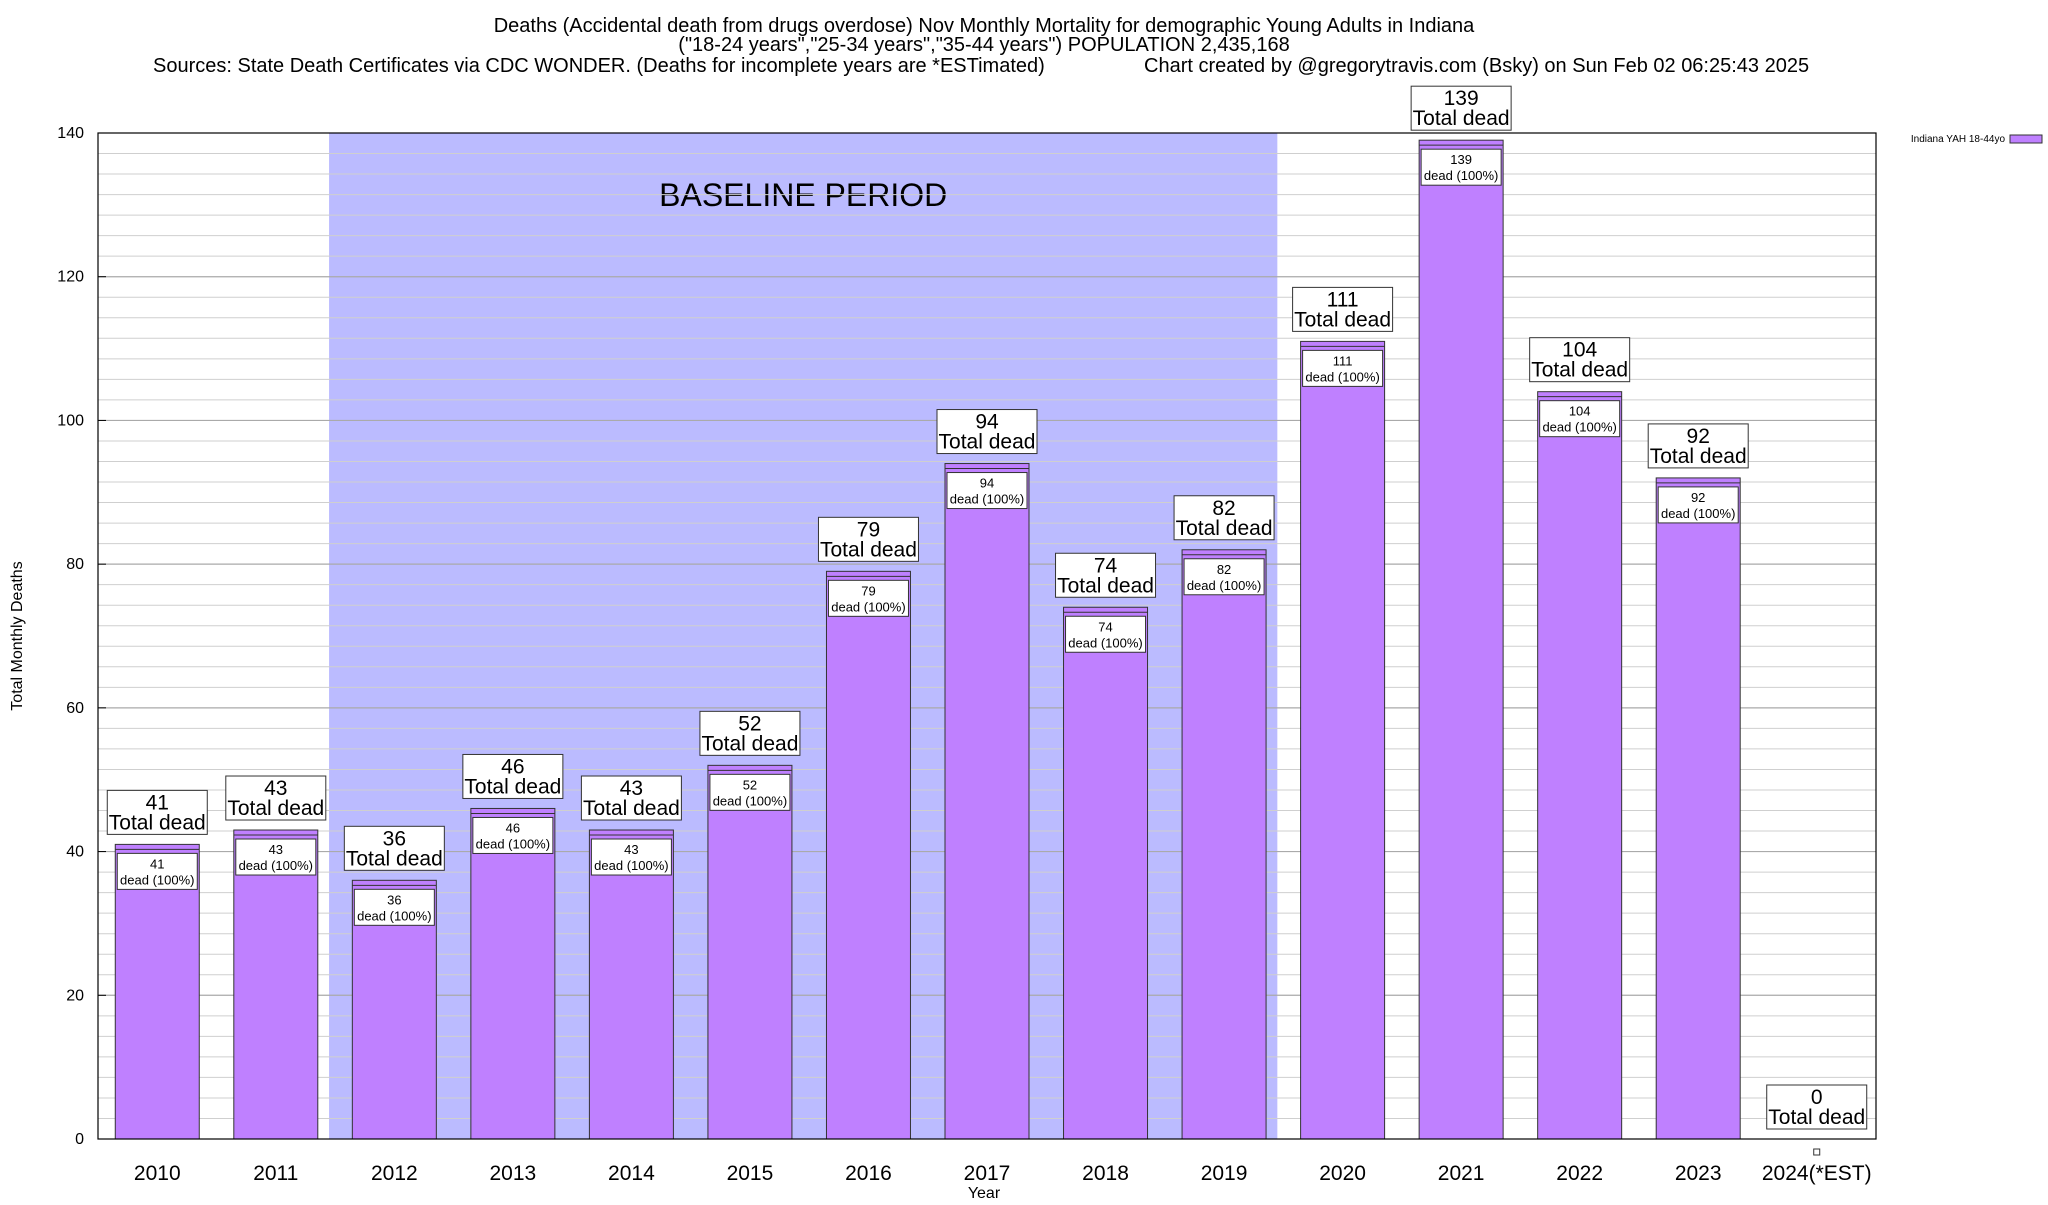 The width and height of the screenshot is (2048, 1205). What do you see at coordinates (1817, 1173) in the screenshot?
I see `x-tick-label: 2024(*EST)` at bounding box center [1817, 1173].